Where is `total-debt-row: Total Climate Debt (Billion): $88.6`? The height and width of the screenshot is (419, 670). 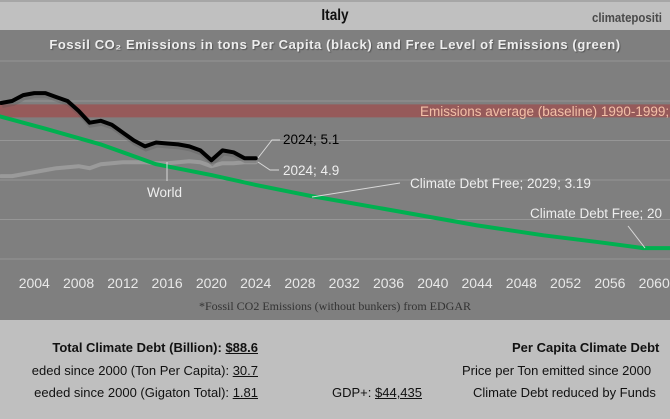
total-debt-row: Total Climate Debt (Billion): $88.6 is located at coordinates (155, 347).